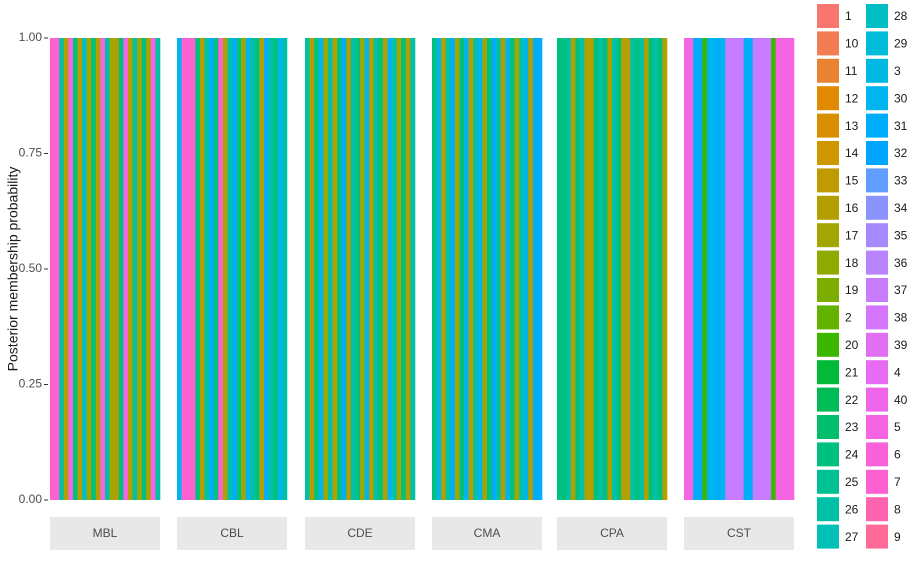 This screenshot has width=913, height=564. Describe the element at coordinates (901, 98) in the screenshot. I see `legend-label: 30` at that location.